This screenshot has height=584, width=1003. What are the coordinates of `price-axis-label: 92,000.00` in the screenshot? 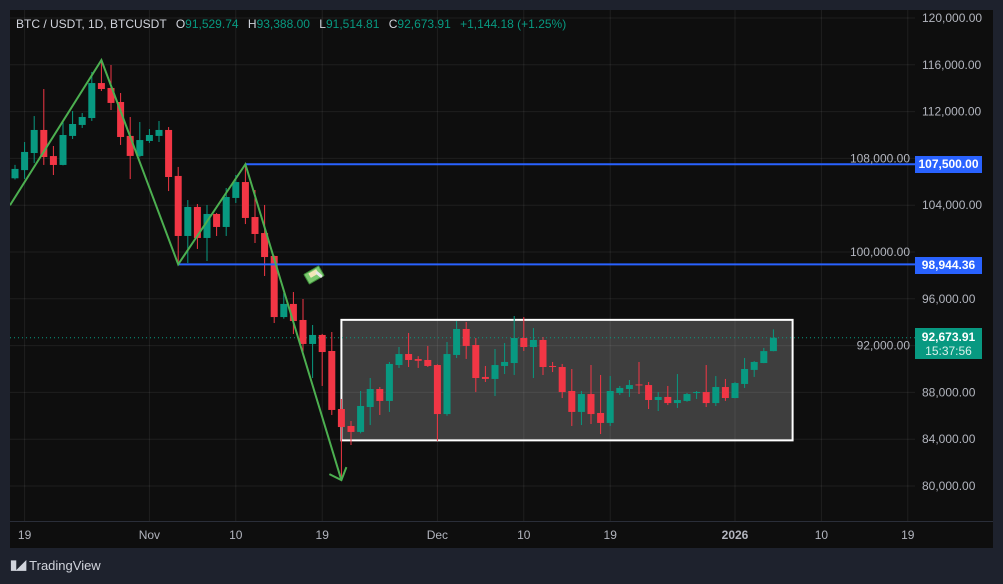 It's located at (884, 346).